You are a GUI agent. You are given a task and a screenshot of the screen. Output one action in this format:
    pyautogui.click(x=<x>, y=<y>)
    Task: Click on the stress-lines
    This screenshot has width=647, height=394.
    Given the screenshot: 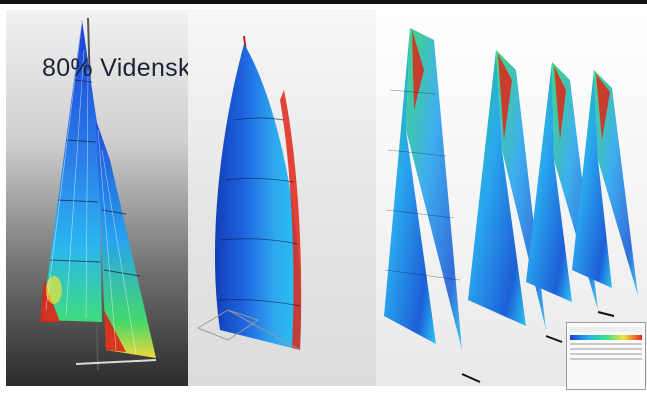 What is the action you would take?
    pyautogui.click(x=91, y=188)
    